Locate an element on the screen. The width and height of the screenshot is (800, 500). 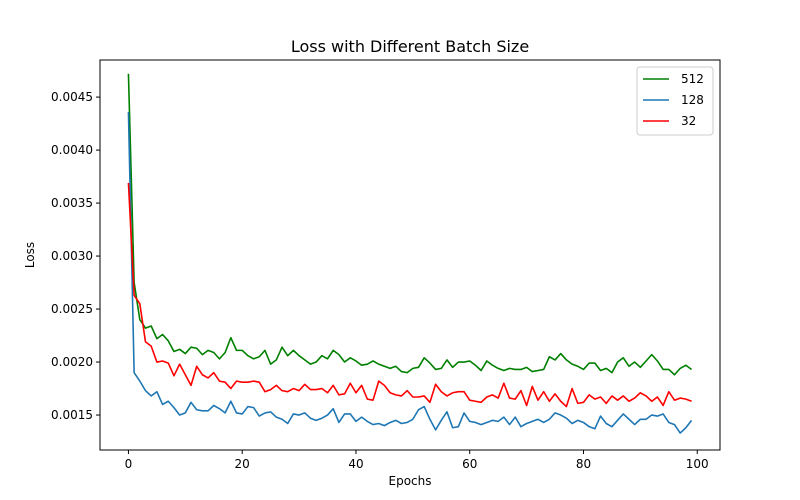
y-tick-label: 0.0040 is located at coordinates (72, 150).